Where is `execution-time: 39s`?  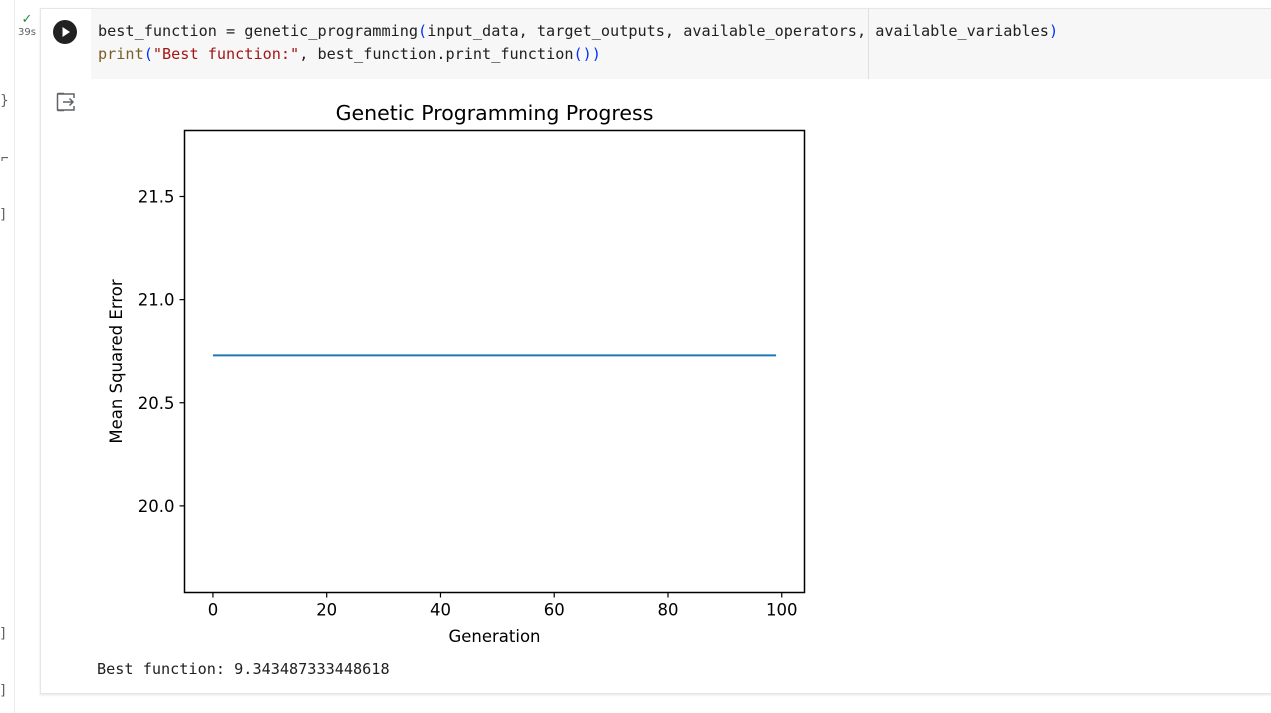 execution-time: 39s is located at coordinates (27, 32).